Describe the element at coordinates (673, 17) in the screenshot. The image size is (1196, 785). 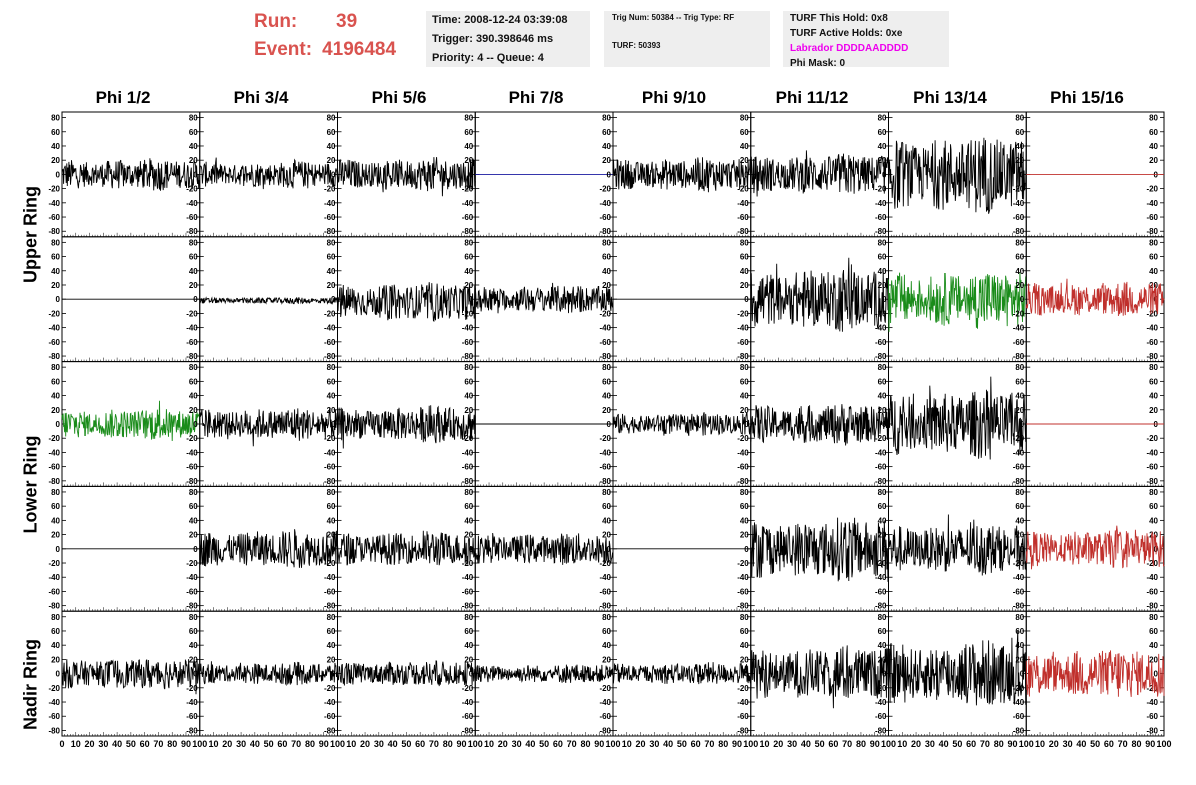
I see `trig-num-text: Trig Num: 50384 -- Trig Type: RF` at that location.